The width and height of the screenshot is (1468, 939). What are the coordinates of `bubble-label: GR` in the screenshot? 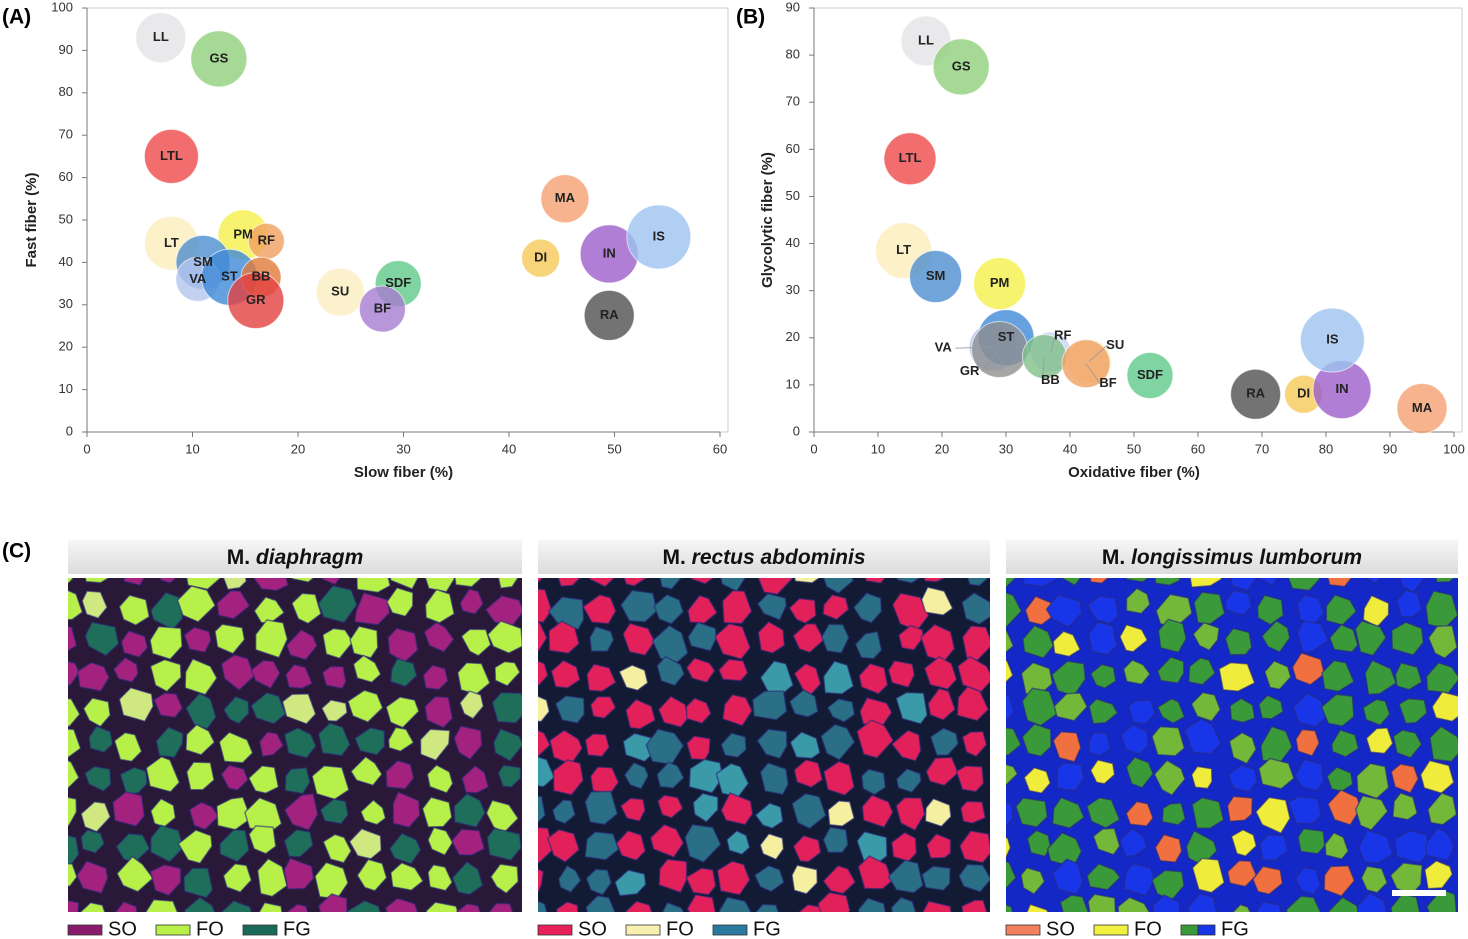 It's located at (970, 370).